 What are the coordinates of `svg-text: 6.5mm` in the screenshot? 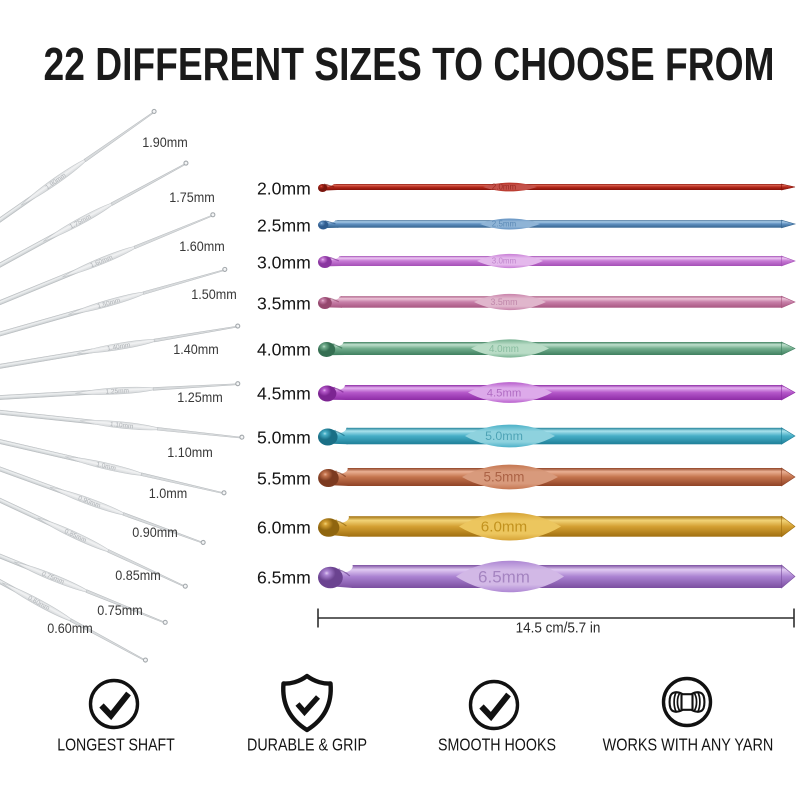 It's located at (504, 576).